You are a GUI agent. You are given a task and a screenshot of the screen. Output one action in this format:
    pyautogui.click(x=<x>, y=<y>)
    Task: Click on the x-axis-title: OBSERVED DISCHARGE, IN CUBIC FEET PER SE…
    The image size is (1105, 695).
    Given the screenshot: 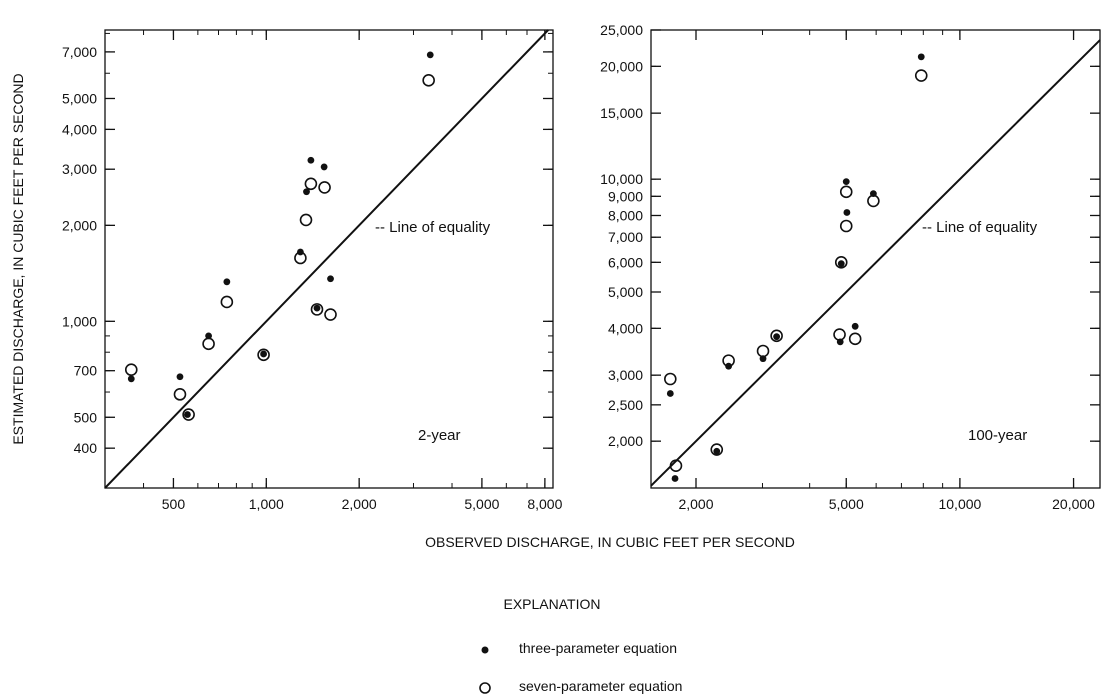 What is the action you would take?
    pyautogui.click(x=610, y=542)
    